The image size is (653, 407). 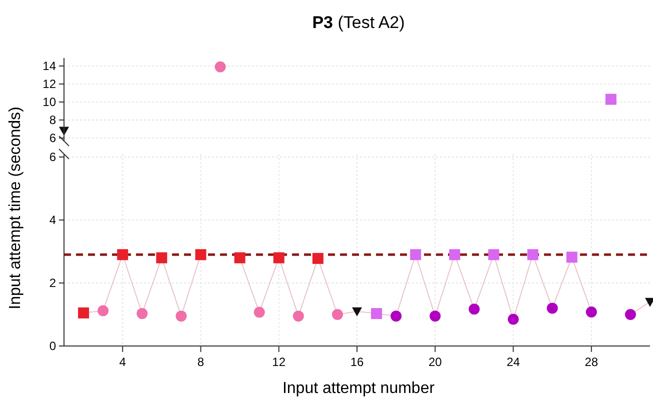 I want to click on x-axis-title: Input attempt number, so click(x=359, y=388).